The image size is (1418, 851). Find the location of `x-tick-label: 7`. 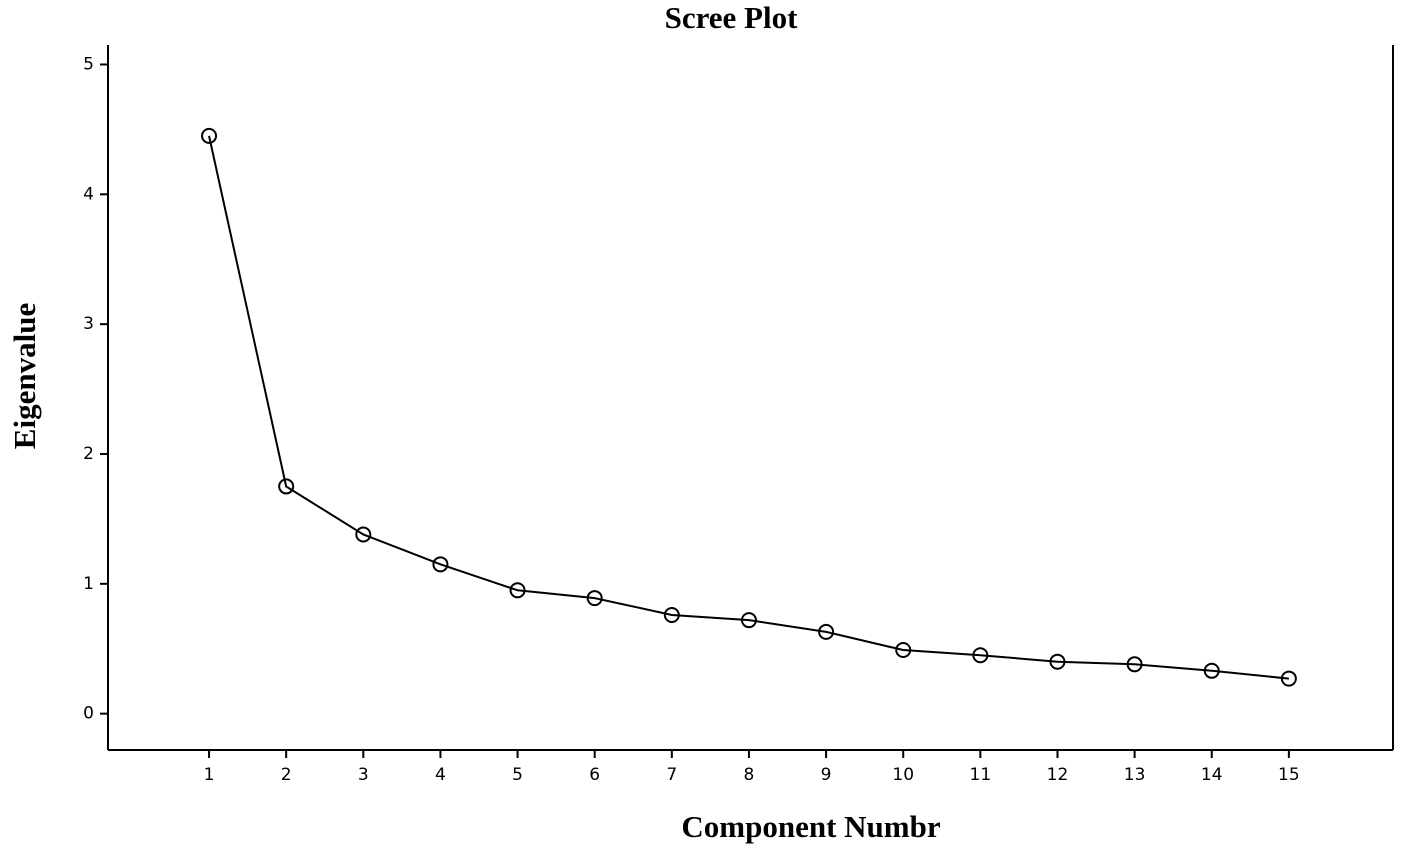

x-tick-label: 7 is located at coordinates (671, 775).